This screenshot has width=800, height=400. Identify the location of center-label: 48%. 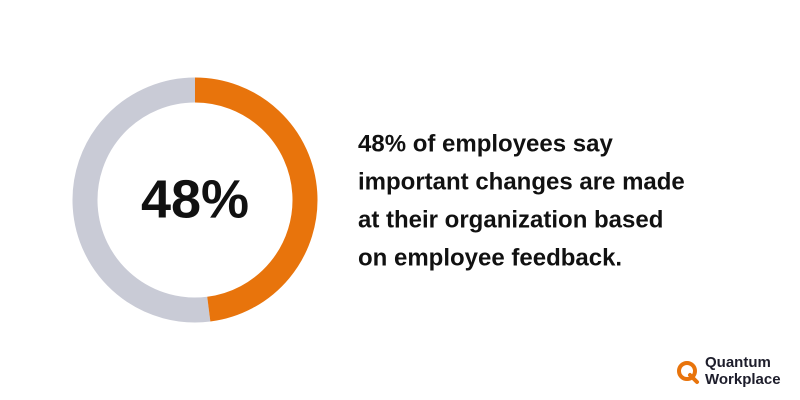
(195, 199).